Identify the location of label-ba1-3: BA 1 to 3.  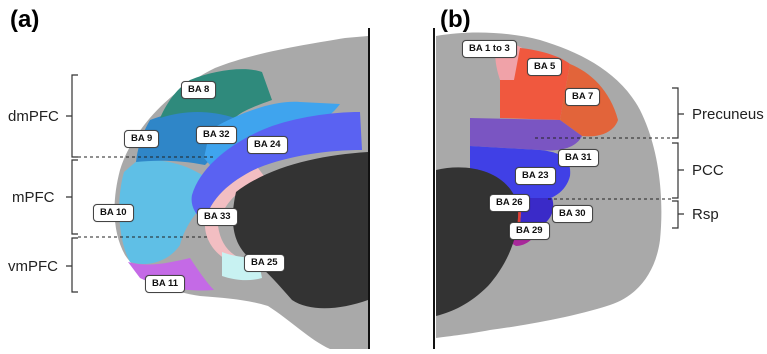
(489, 49).